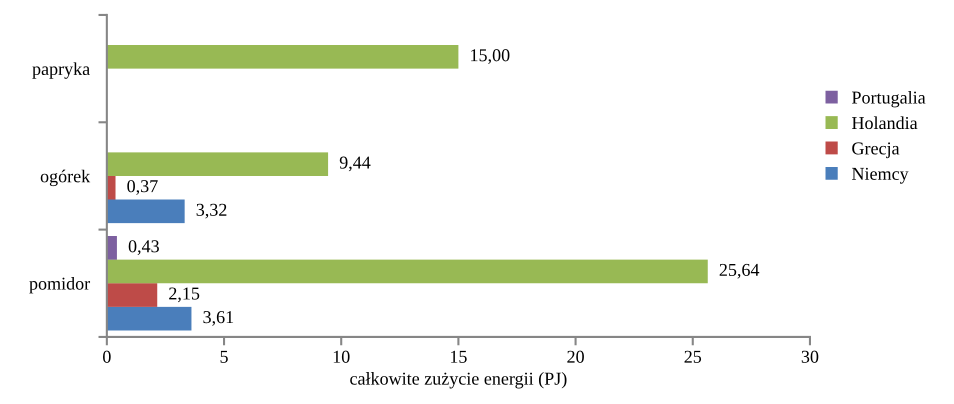 The width and height of the screenshot is (954, 404). What do you see at coordinates (458, 356) in the screenshot?
I see `x-tick-label: 15` at bounding box center [458, 356].